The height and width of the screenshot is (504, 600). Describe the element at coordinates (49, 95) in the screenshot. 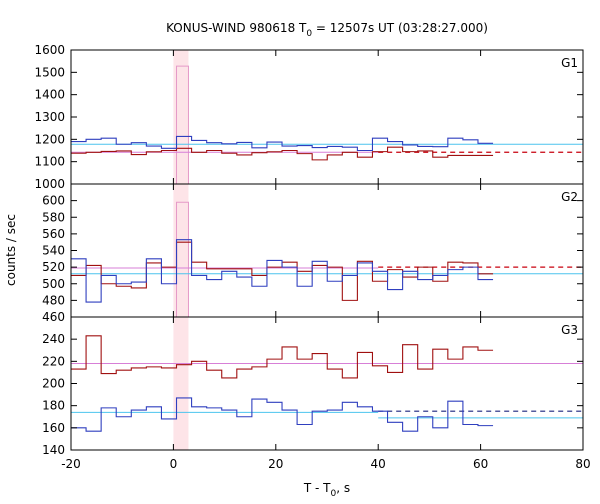

I see `y-tick-label: 1400` at that location.